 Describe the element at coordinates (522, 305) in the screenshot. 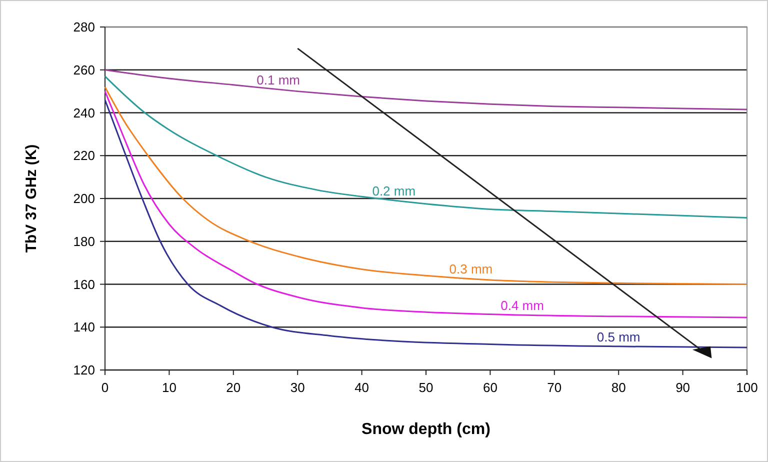

I see `series-label: 0.4 mm` at that location.